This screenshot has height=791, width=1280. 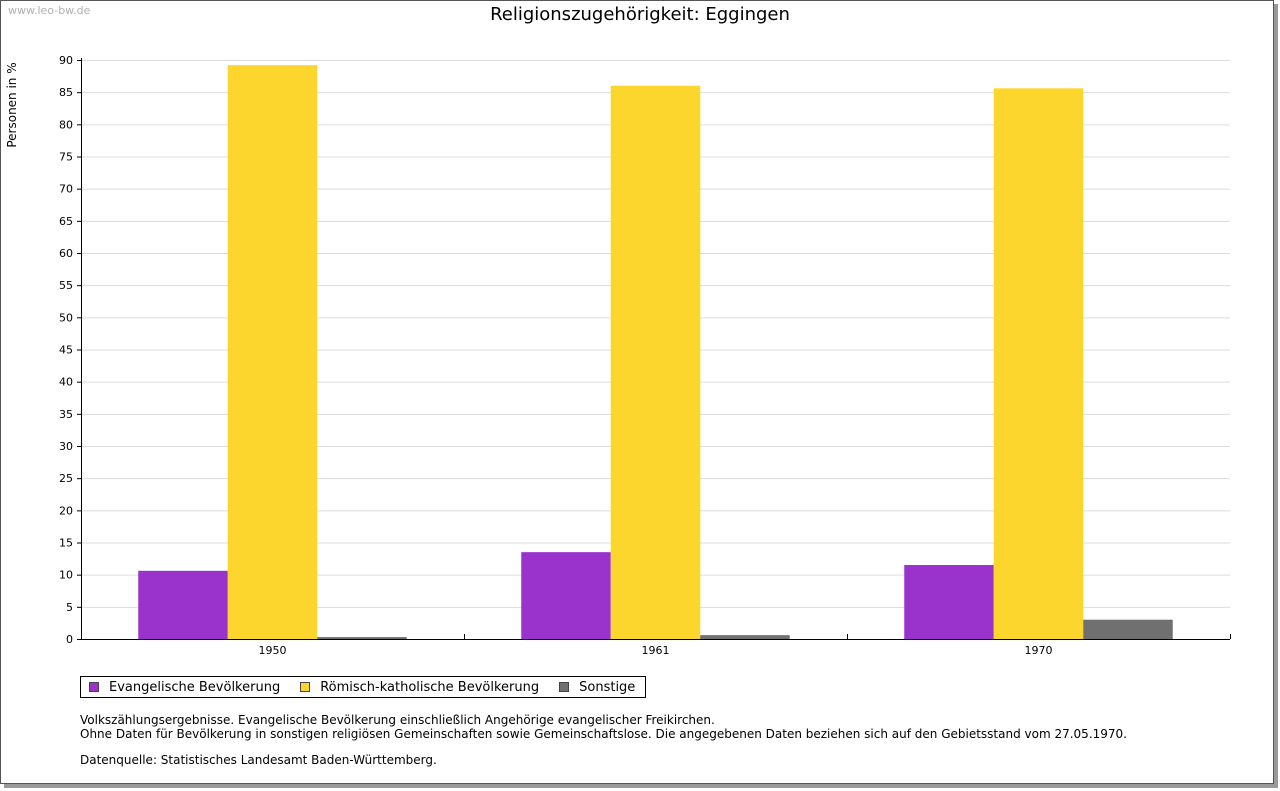 What do you see at coordinates (656, 650) in the screenshot?
I see `x-tick-label-1961: 1961` at bounding box center [656, 650].